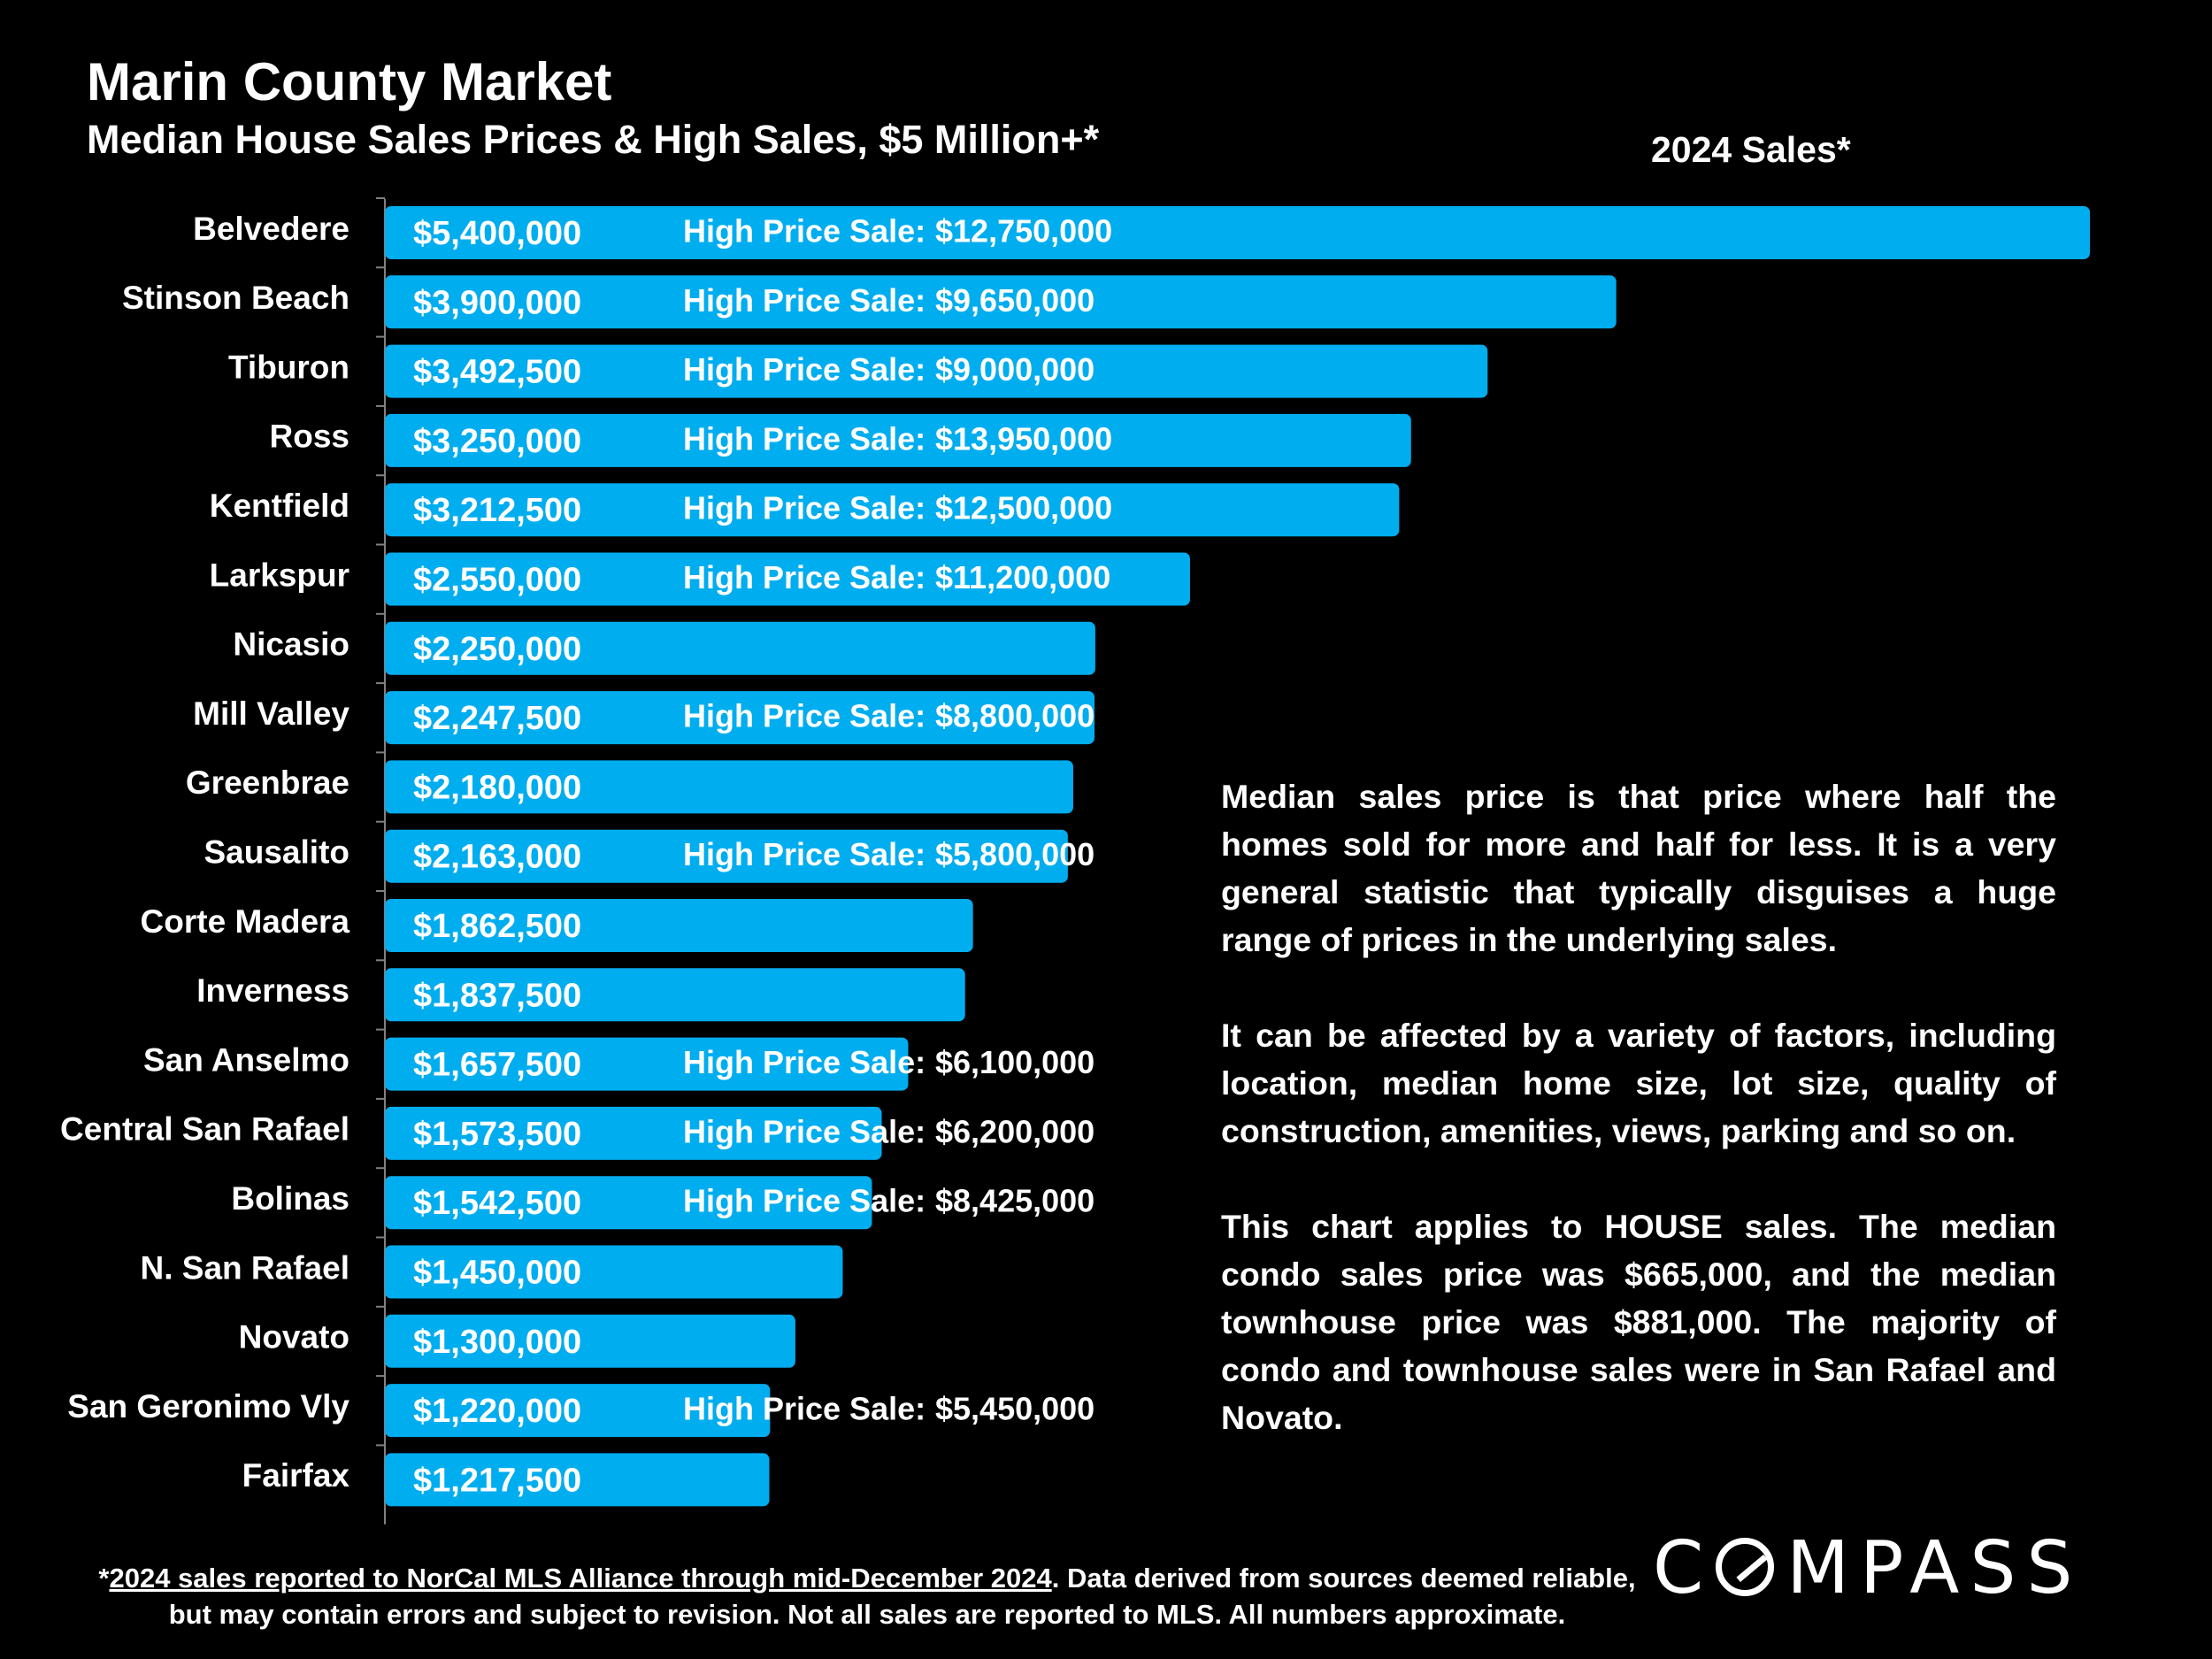 The height and width of the screenshot is (1659, 2212). I want to click on high-sale-value: $11,200,000, so click(1022, 577).